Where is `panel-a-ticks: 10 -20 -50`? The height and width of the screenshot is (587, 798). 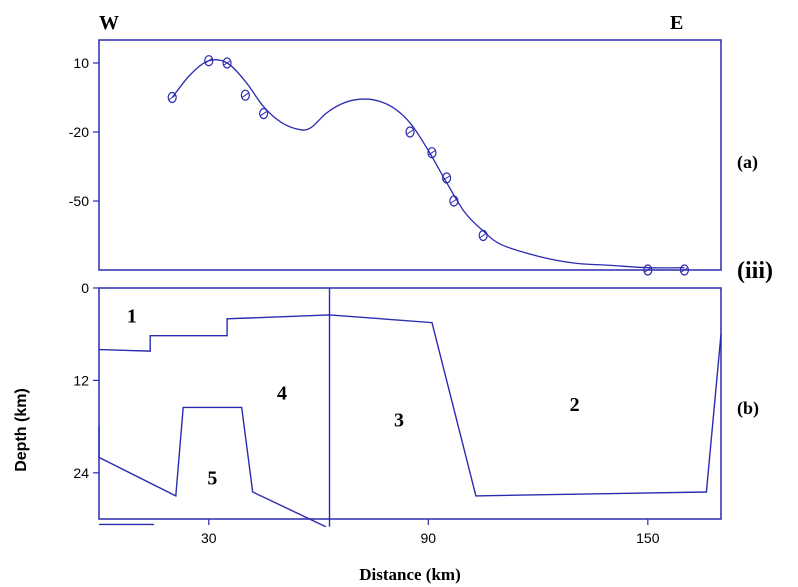 panel-a-ticks: 10 -20 -50 is located at coordinates (84, 132).